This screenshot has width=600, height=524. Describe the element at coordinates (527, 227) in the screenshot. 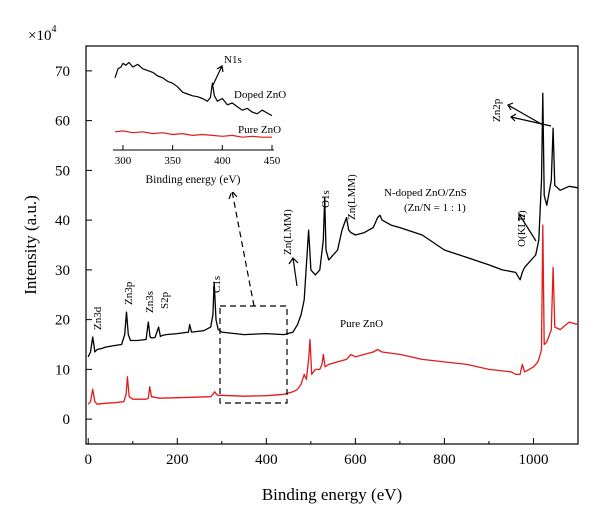

I see `arrow-o-kll` at that location.